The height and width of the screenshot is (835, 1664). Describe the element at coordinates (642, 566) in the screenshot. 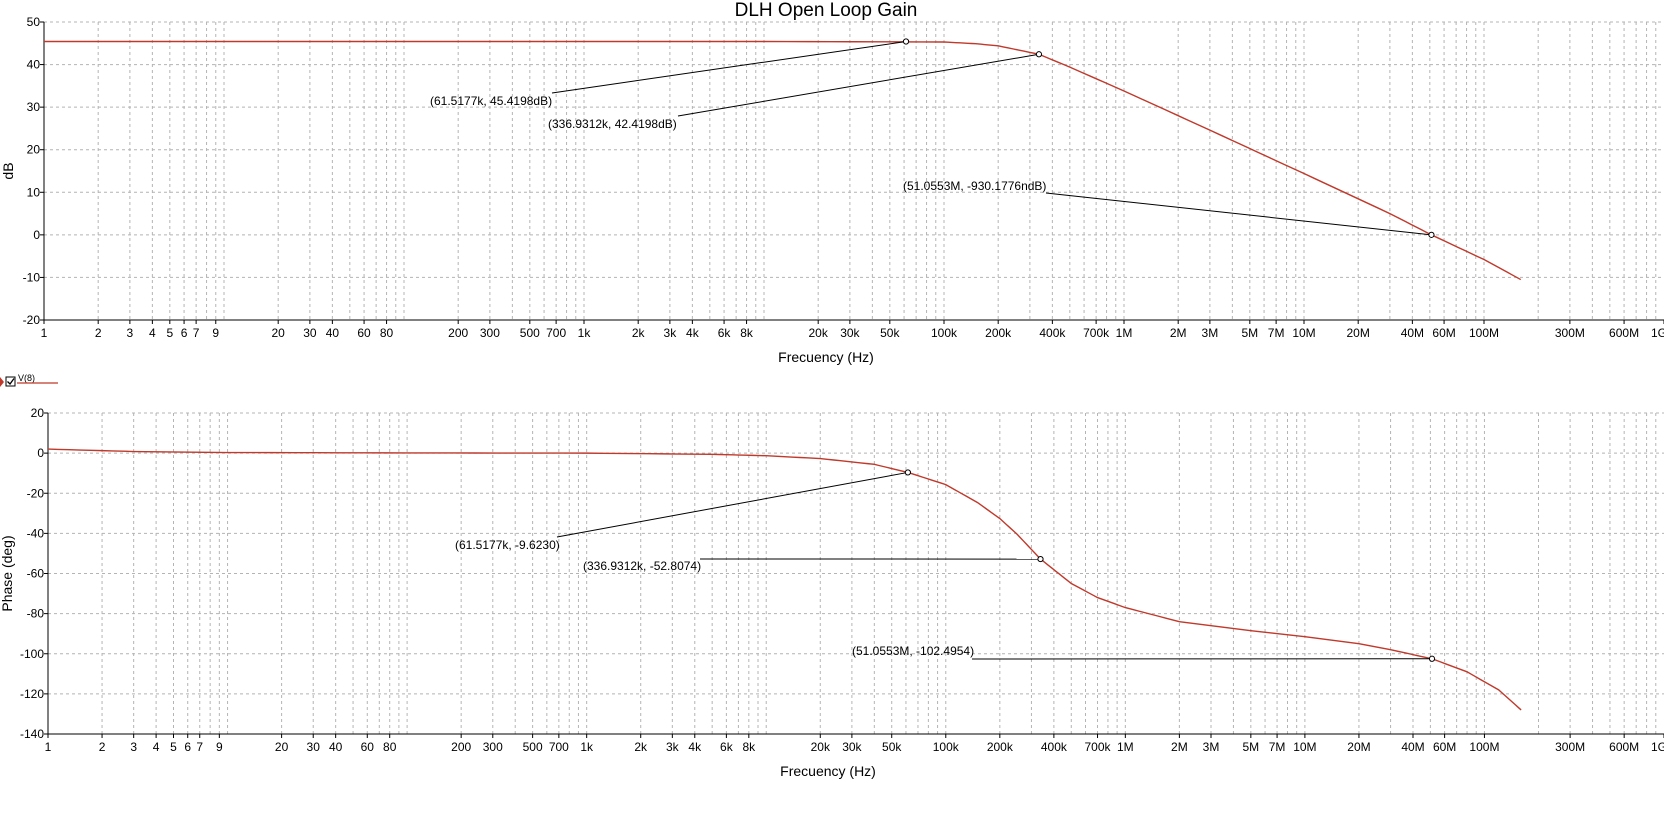

I see `annotation-label: (336.9312k, -52.8074)` at that location.